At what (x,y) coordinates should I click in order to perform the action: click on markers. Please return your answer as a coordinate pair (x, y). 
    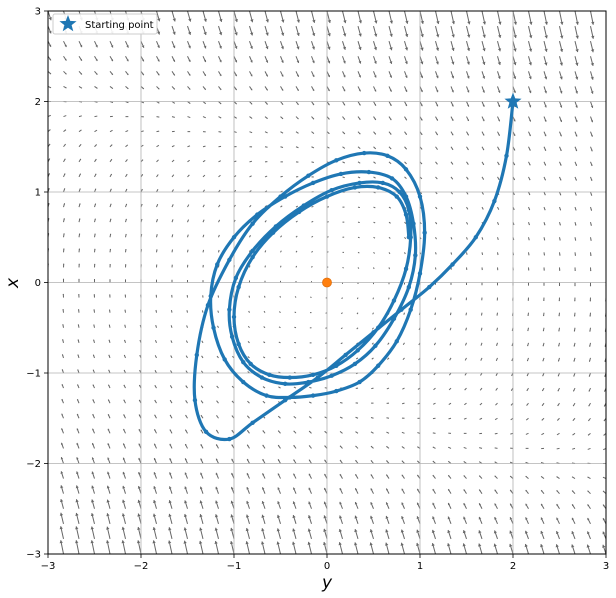
    Looking at the image, I should click on (422, 190).